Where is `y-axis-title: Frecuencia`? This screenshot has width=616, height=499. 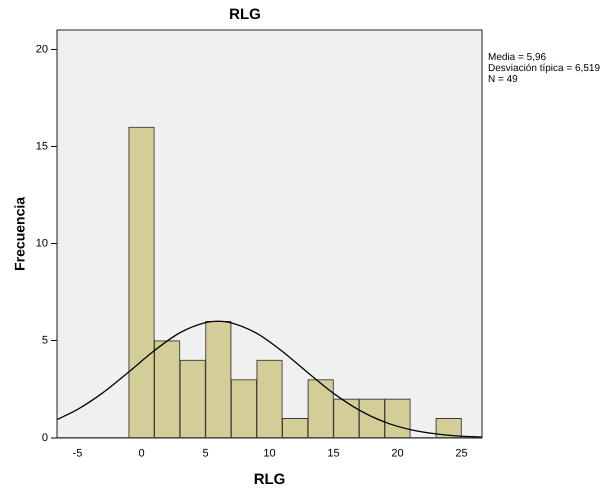
y-axis-title: Frecuencia is located at coordinates (19, 233).